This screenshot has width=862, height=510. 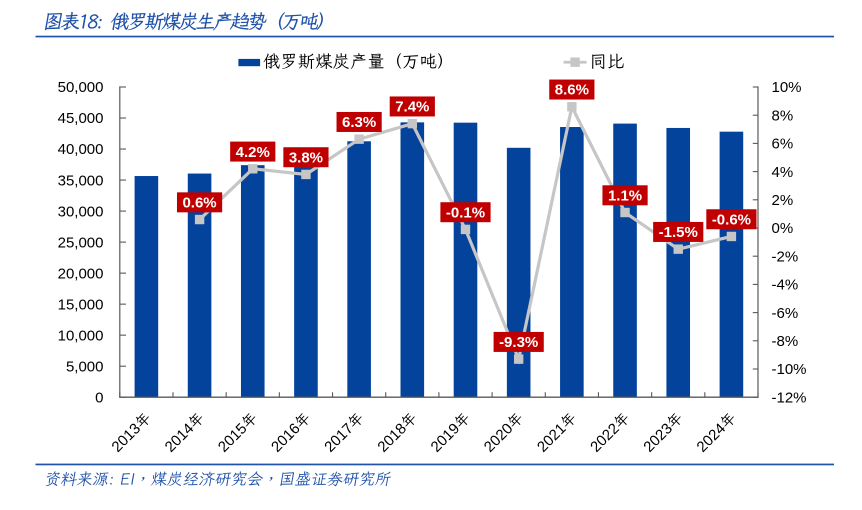 I want to click on x-axis-label-2020年: 2020年, so click(x=503, y=433).